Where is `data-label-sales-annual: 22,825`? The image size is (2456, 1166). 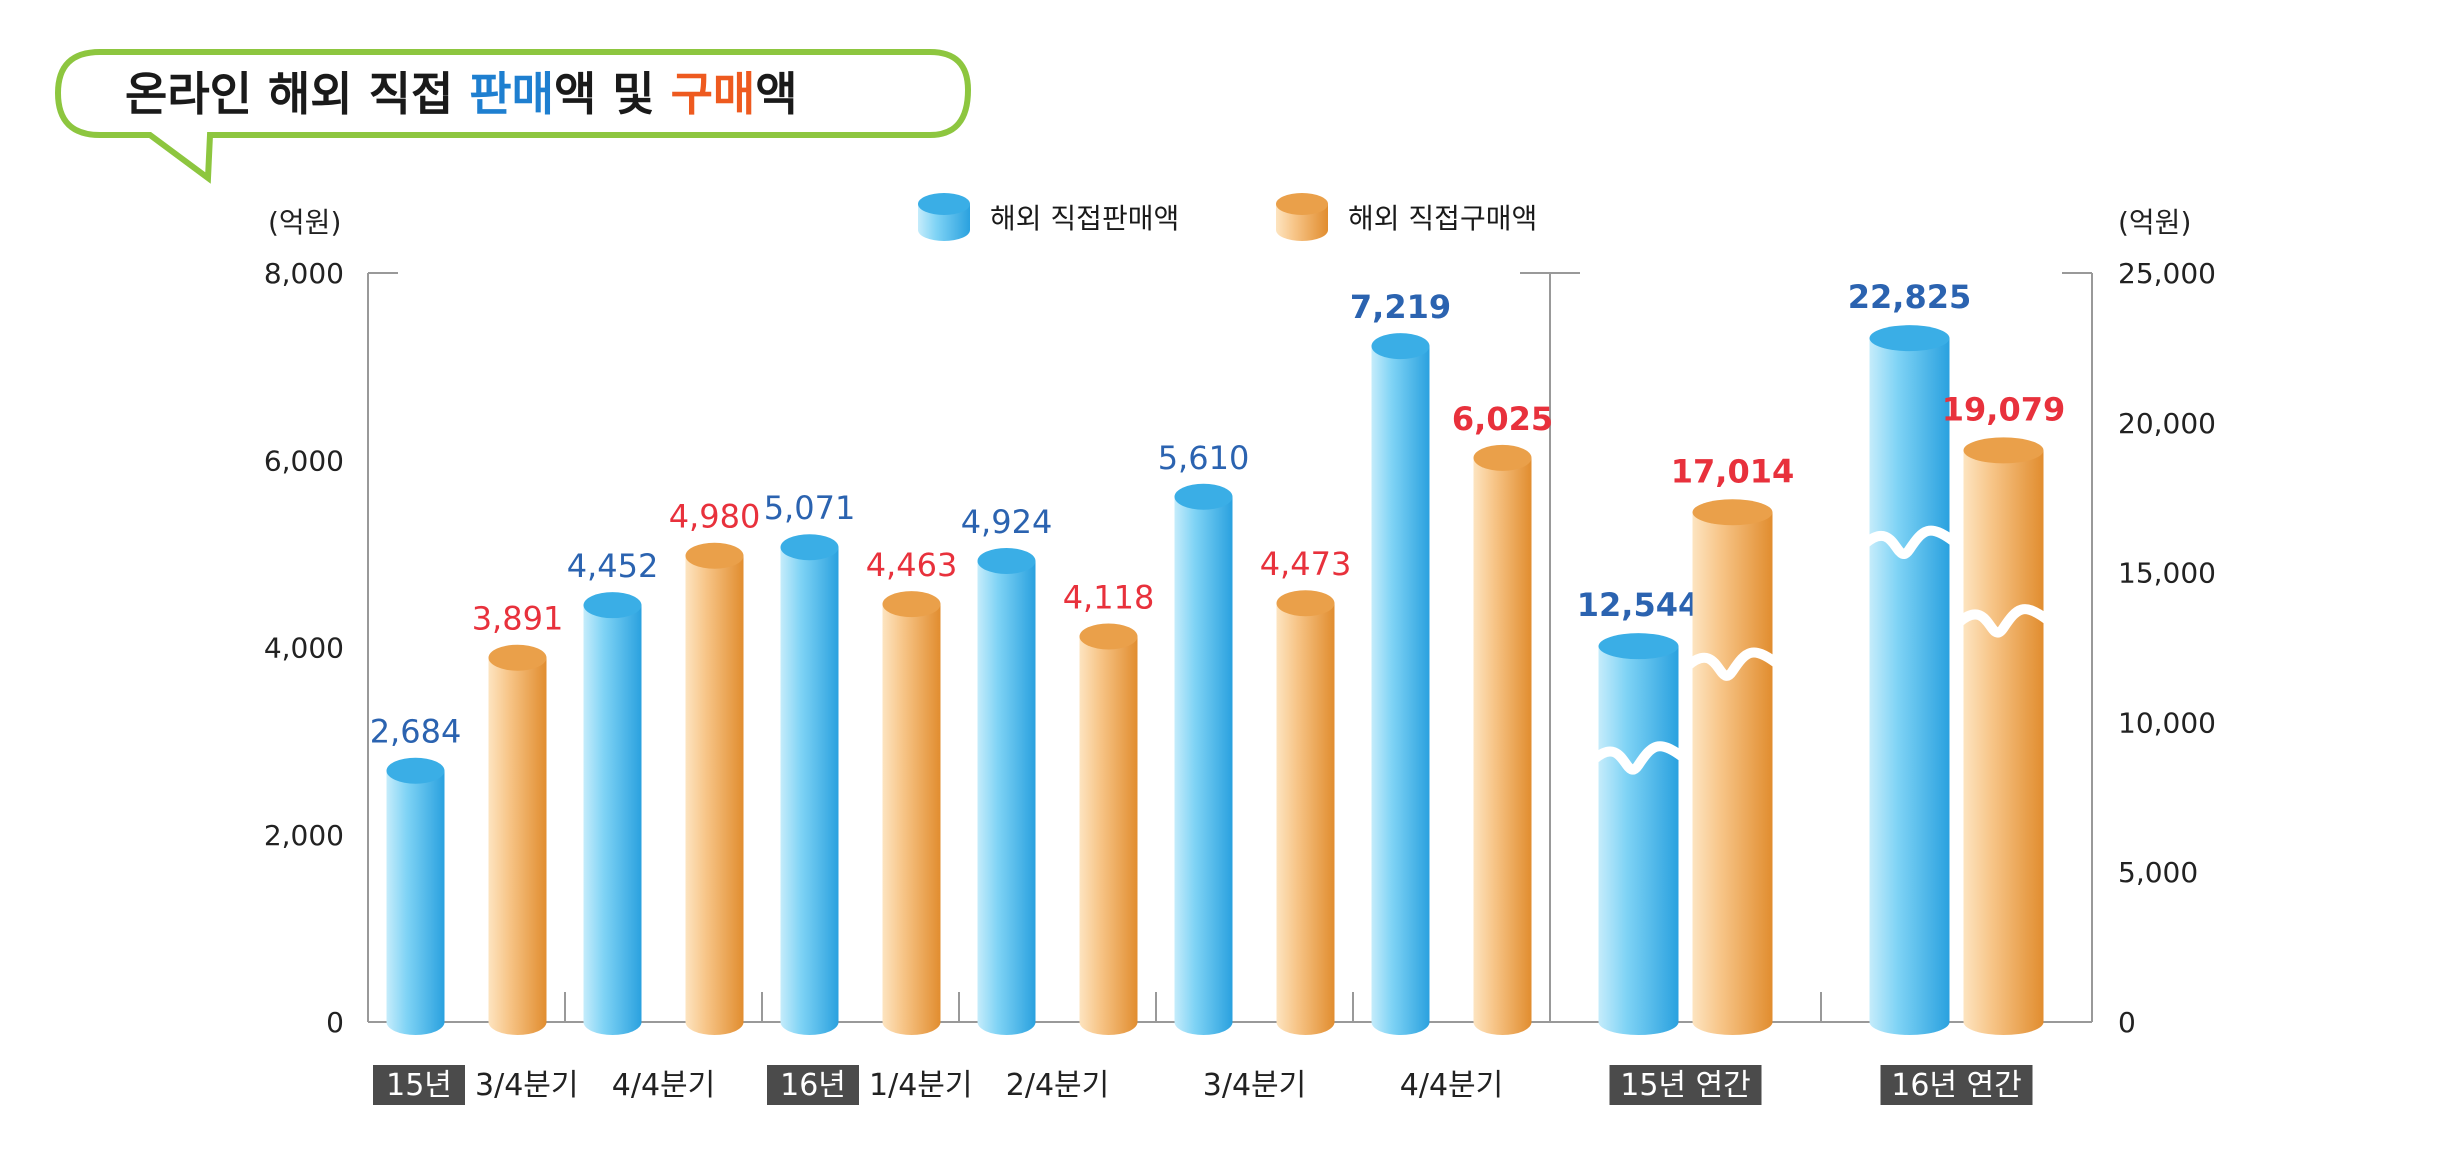
data-label-sales-annual: 22,825 is located at coordinates (1909, 297).